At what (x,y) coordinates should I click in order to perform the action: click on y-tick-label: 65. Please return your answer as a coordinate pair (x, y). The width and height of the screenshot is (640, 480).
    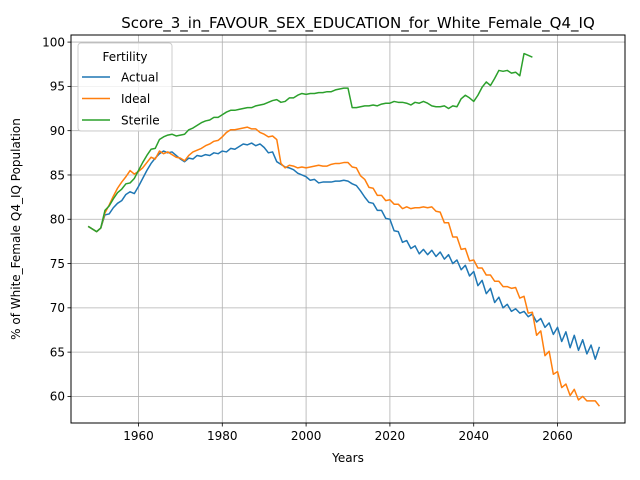
    Looking at the image, I should click on (57, 352).